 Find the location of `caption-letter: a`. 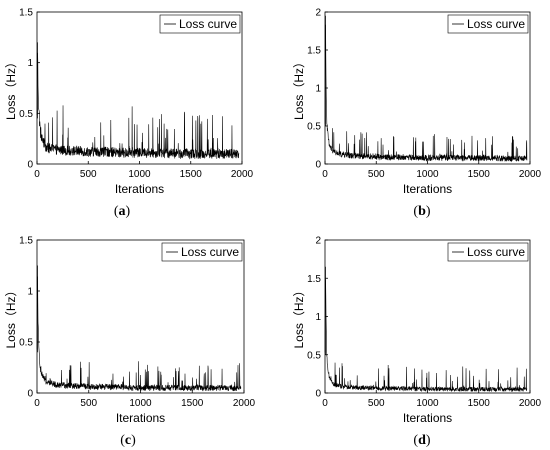

caption-letter: a is located at coordinates (122, 211).